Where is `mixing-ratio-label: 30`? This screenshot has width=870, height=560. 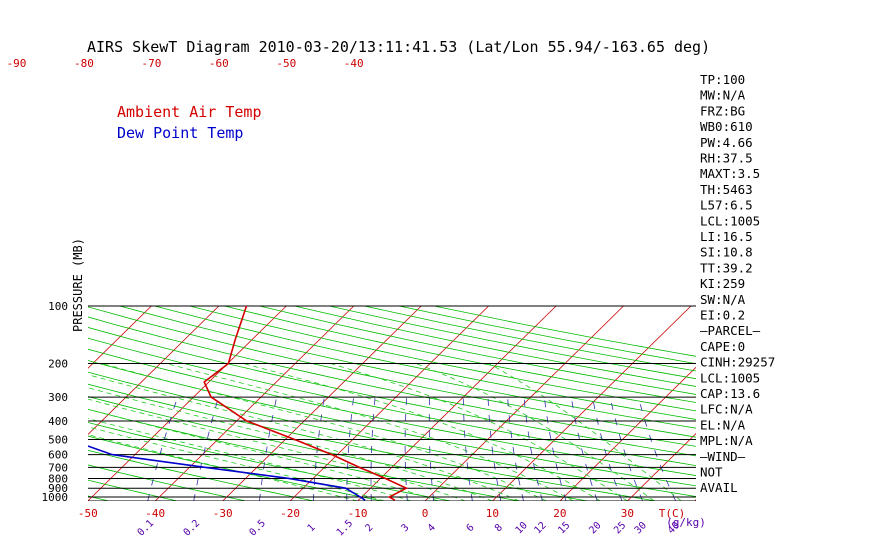 mixing-ratio-label: 30 is located at coordinates (641, 528).